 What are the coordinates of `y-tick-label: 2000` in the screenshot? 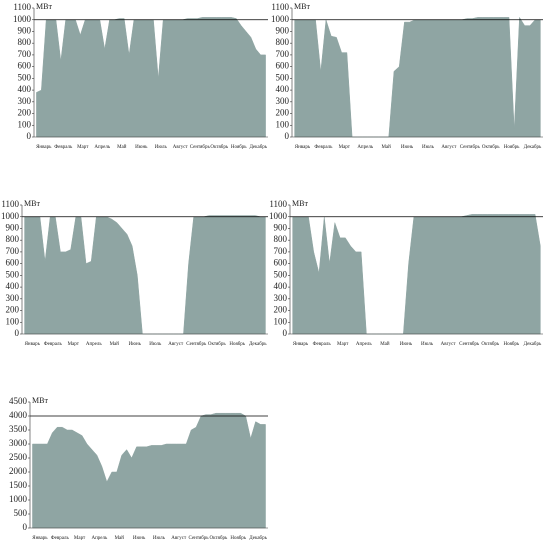 It's located at (18, 471).